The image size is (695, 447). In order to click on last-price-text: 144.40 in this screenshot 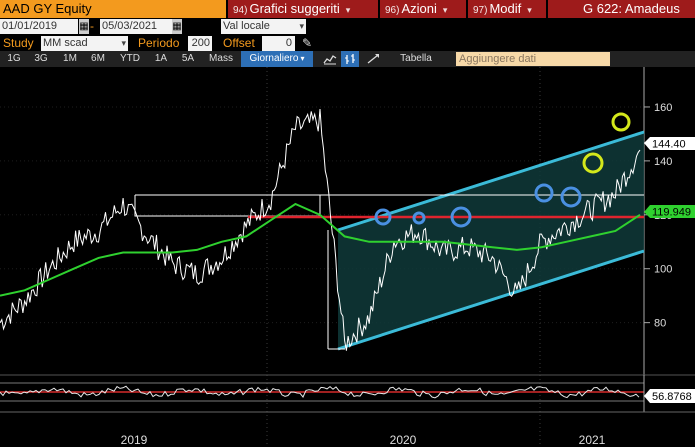, I will do `click(669, 145)`.